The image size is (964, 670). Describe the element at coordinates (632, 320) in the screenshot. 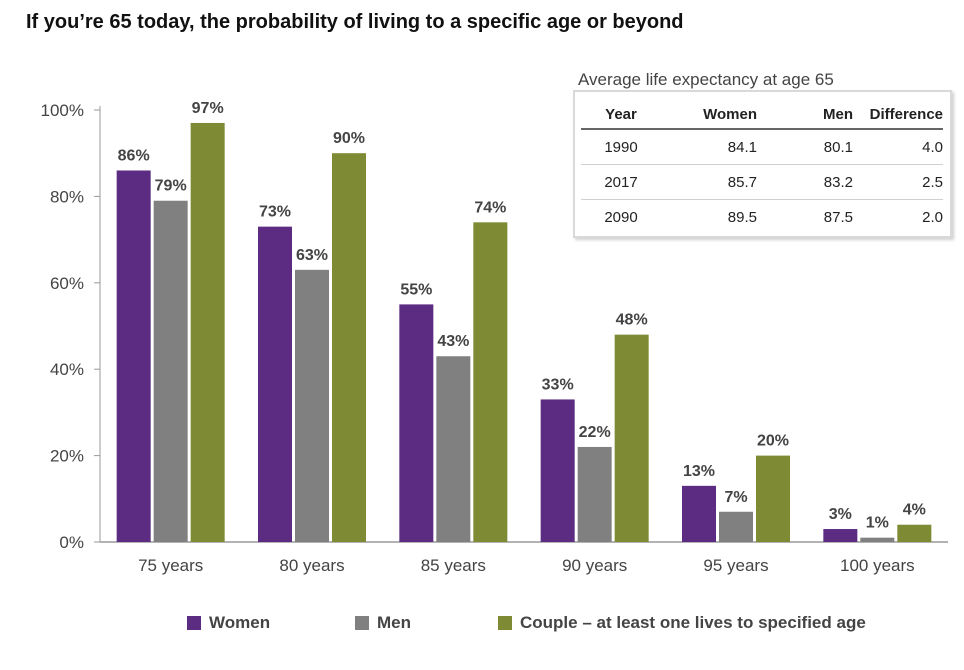

I see `data-label: 48%` at that location.